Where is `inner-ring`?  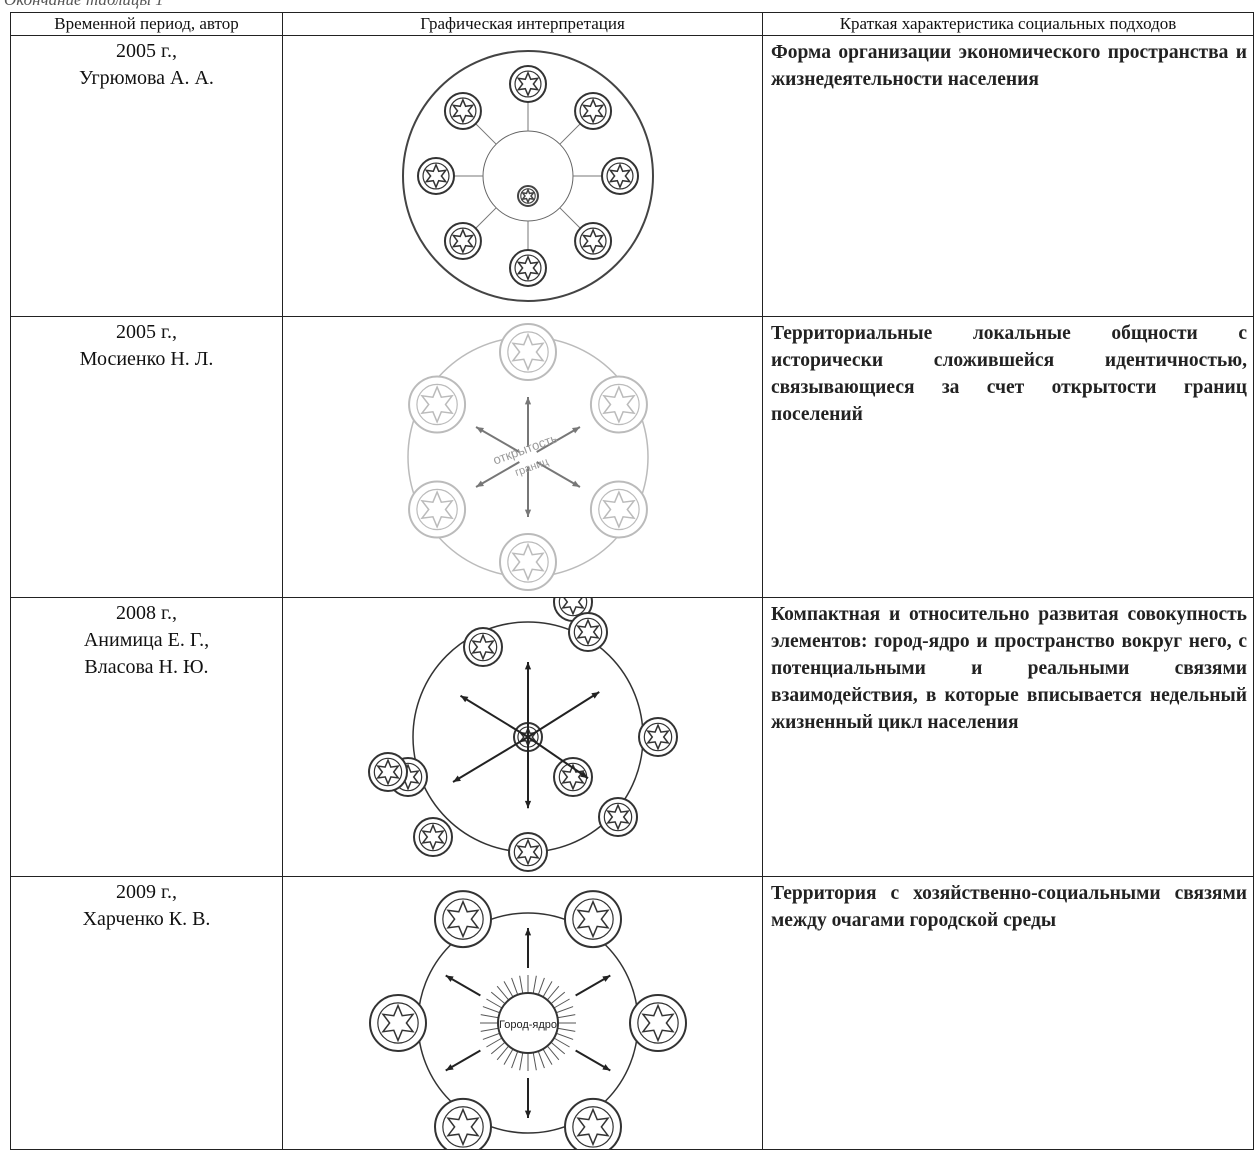 inner-ring is located at coordinates (528, 176).